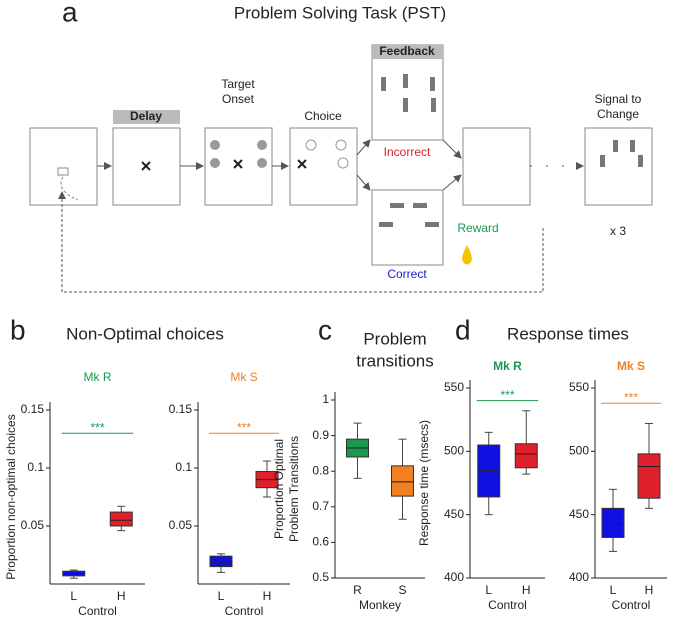  What do you see at coordinates (463, 329) in the screenshot?
I see `panel-letter: d` at bounding box center [463, 329].